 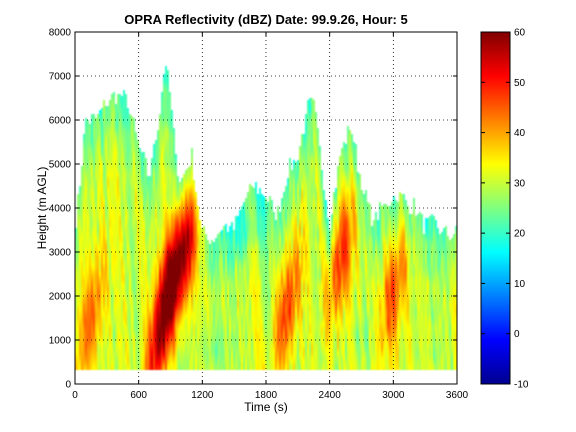 I want to click on colorbar: -10 0 10 20 30 40 50 60, so click(x=504, y=209).